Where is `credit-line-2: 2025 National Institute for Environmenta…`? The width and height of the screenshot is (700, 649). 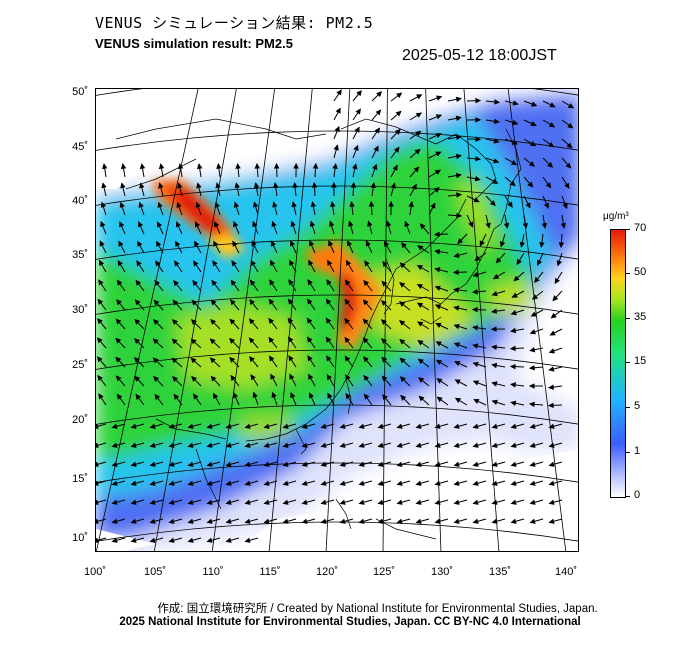
credit-line-2: 2025 National Institute for Environmenta… is located at coordinates (350, 622).